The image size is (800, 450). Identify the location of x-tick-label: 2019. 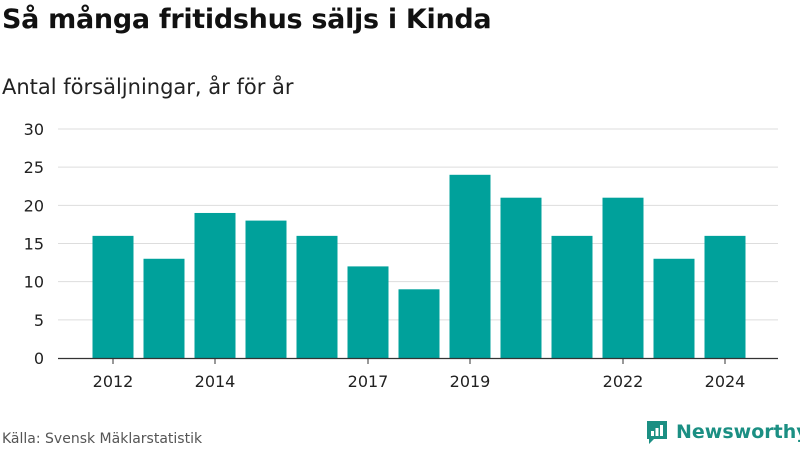
(470, 381).